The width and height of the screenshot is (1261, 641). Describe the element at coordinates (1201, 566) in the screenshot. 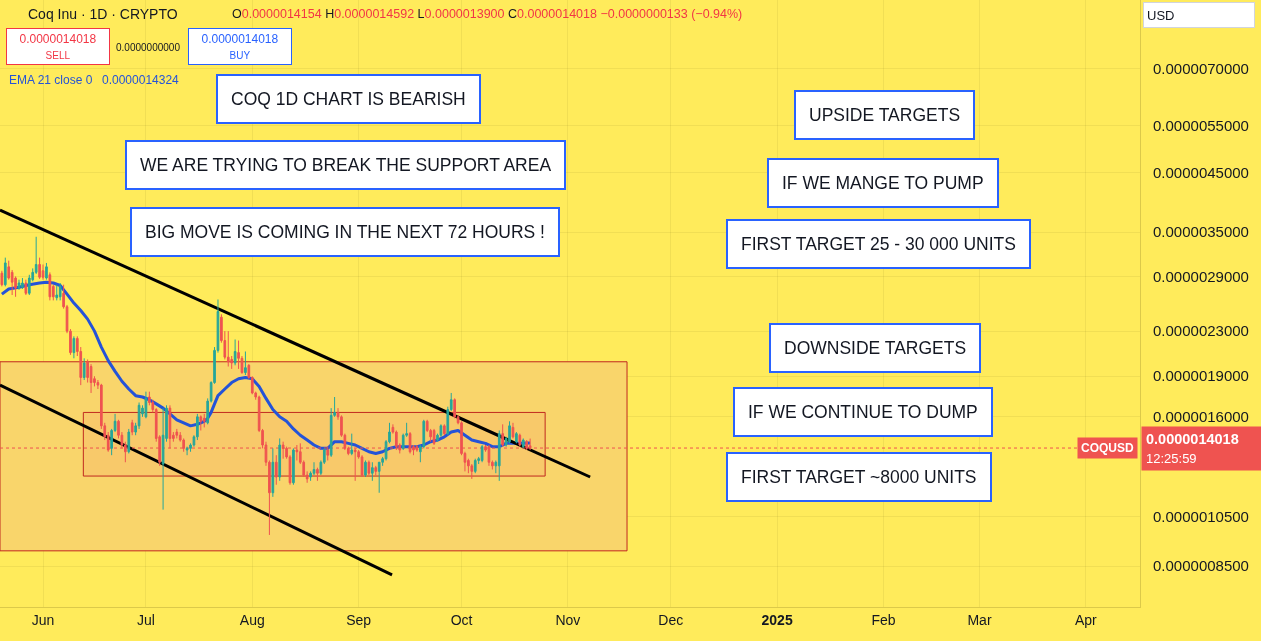

I see `y-tick-label: 0.0000008500` at that location.